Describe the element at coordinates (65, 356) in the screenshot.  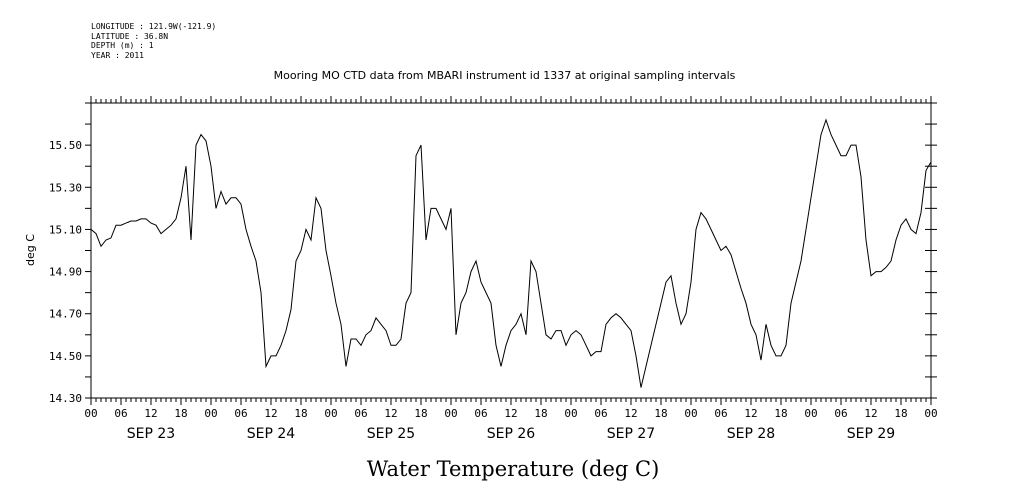
I see `y-tick-label: 14.50` at that location.